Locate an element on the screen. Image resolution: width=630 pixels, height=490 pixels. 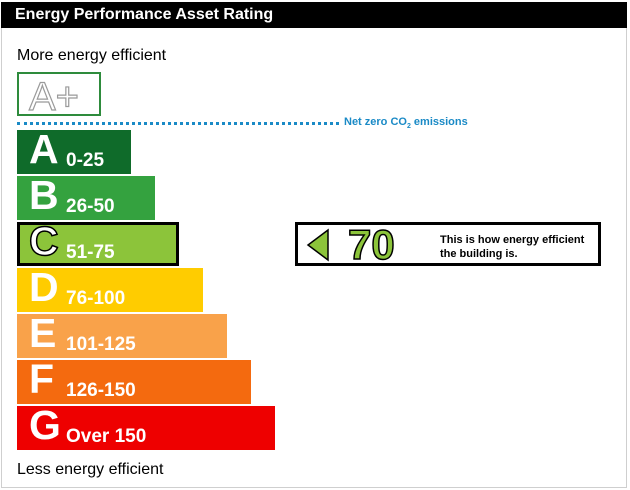
band-letter-d: D is located at coordinates (44, 287).